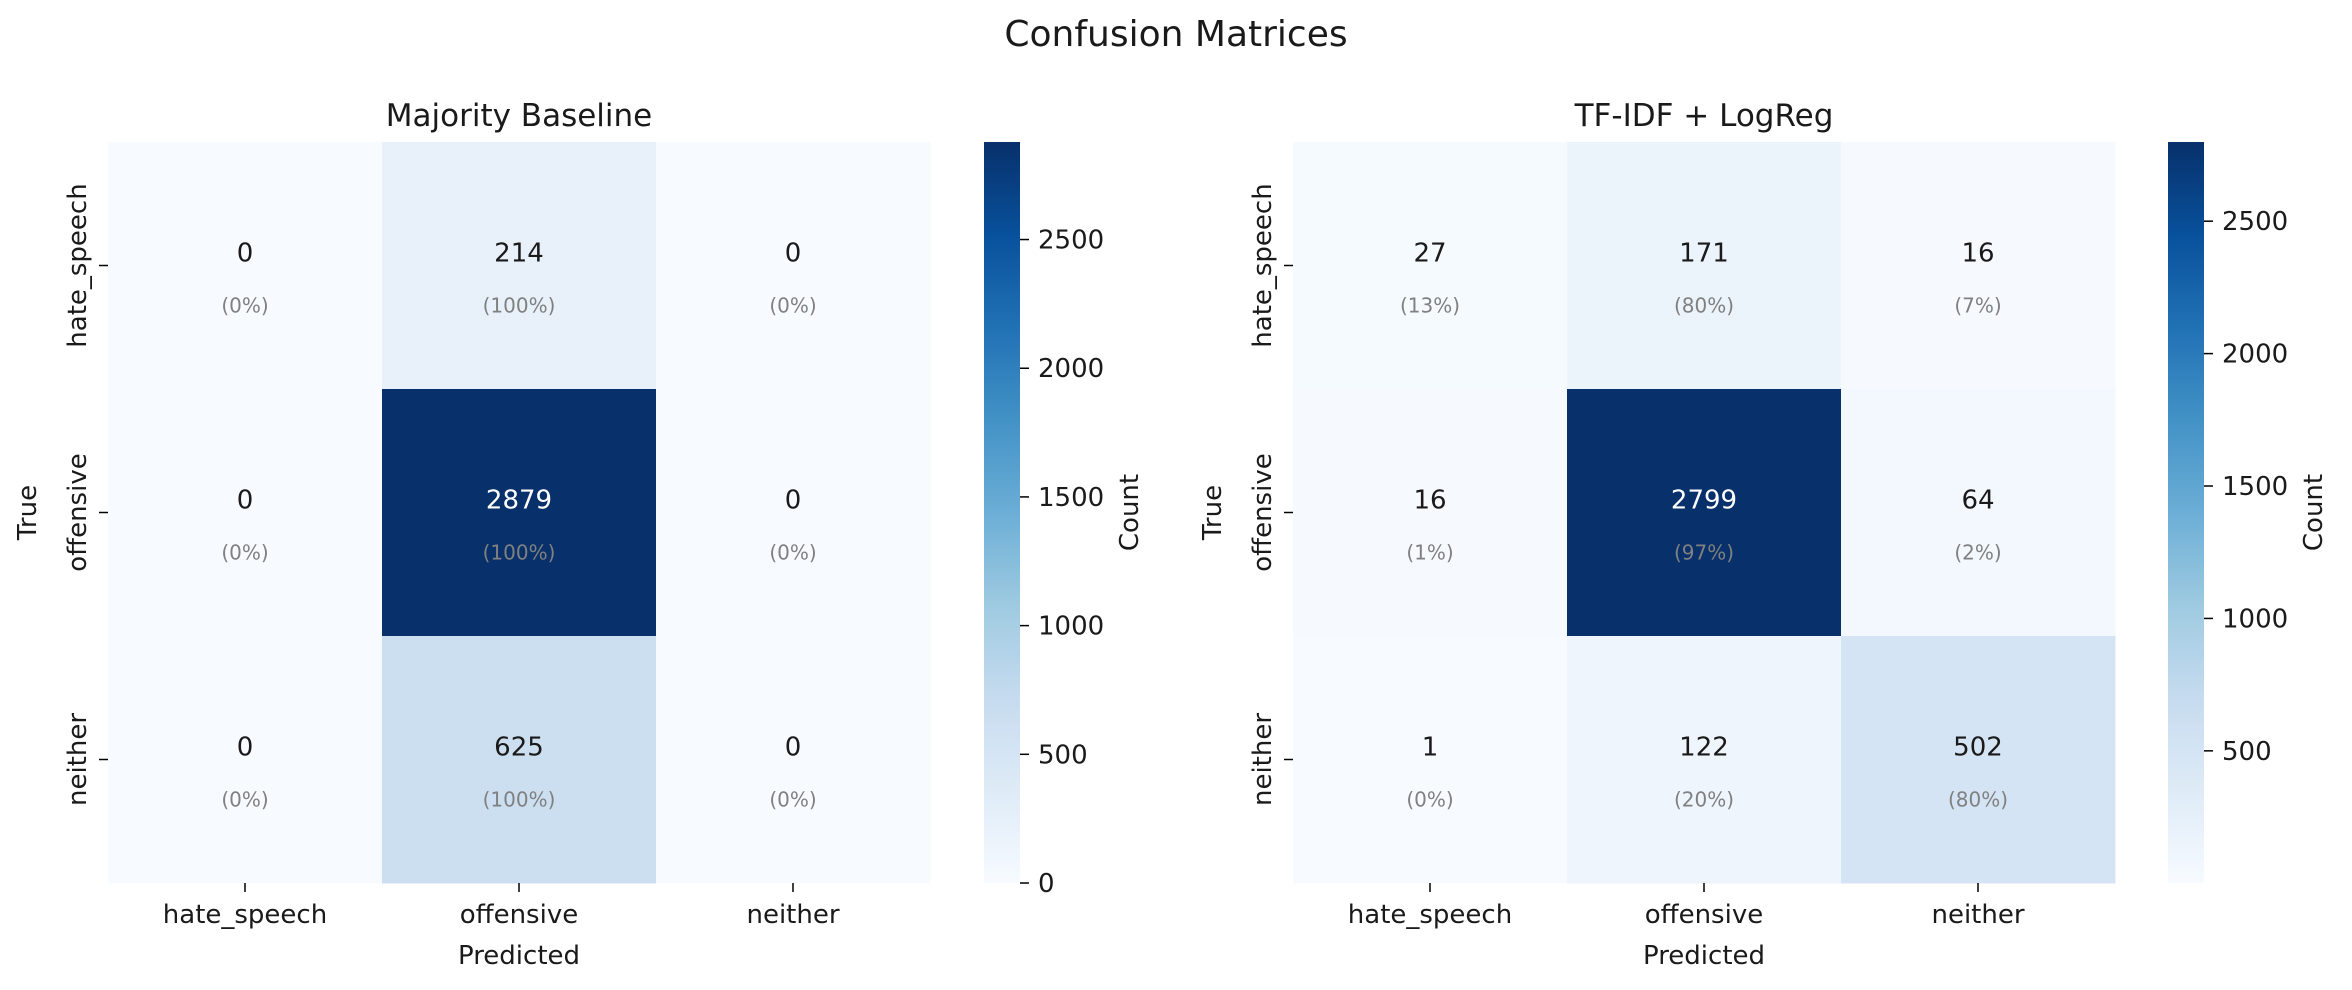  Describe the element at coordinates (1704, 501) in the screenshot. I see `cell-value-label: 2799` at that location.